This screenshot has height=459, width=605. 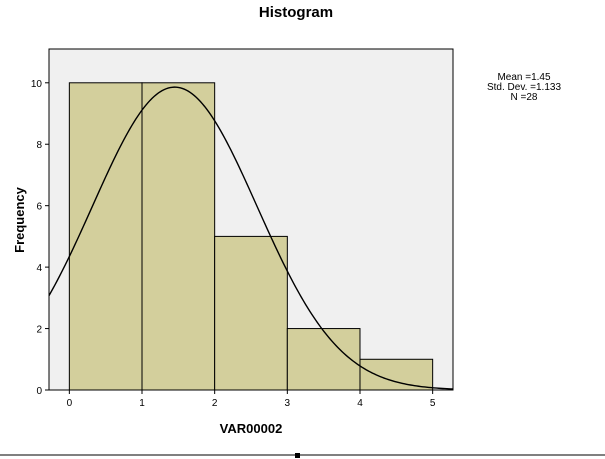 What do you see at coordinates (297, 455) in the screenshot?
I see `divider-handle` at bounding box center [297, 455].